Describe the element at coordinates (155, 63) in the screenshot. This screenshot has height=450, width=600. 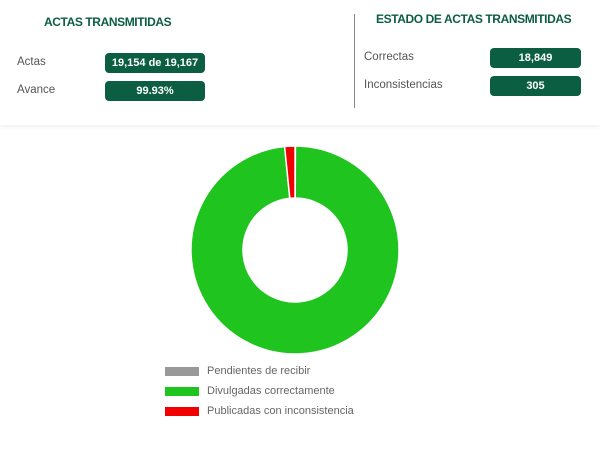
I see `actas-value: 19,154 de 19,167` at that location.